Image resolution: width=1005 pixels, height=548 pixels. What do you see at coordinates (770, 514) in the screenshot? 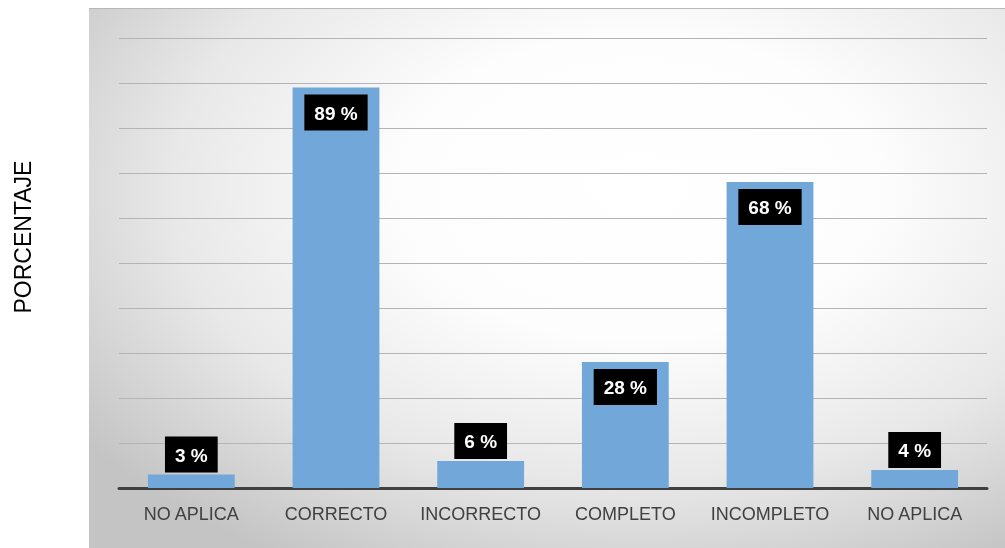
I see `x-tick-label: INCOMPLETO` at bounding box center [770, 514].